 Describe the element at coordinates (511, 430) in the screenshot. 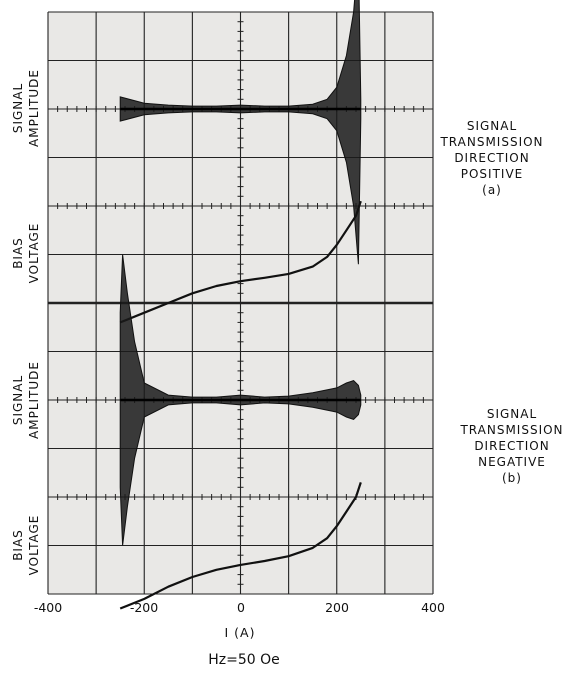

I see `caption-b-line-2: TRANSMISSION` at that location.